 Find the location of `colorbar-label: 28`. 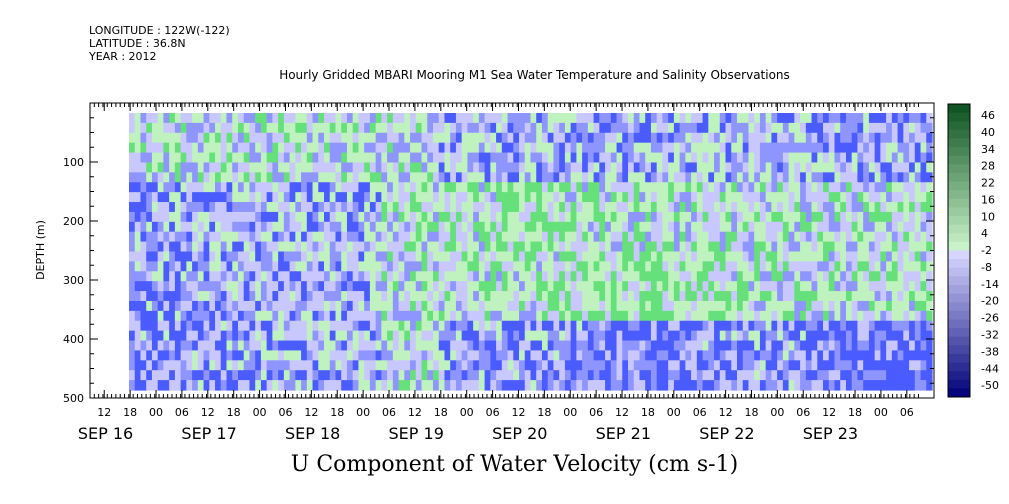

colorbar-label: 28 is located at coordinates (988, 166).